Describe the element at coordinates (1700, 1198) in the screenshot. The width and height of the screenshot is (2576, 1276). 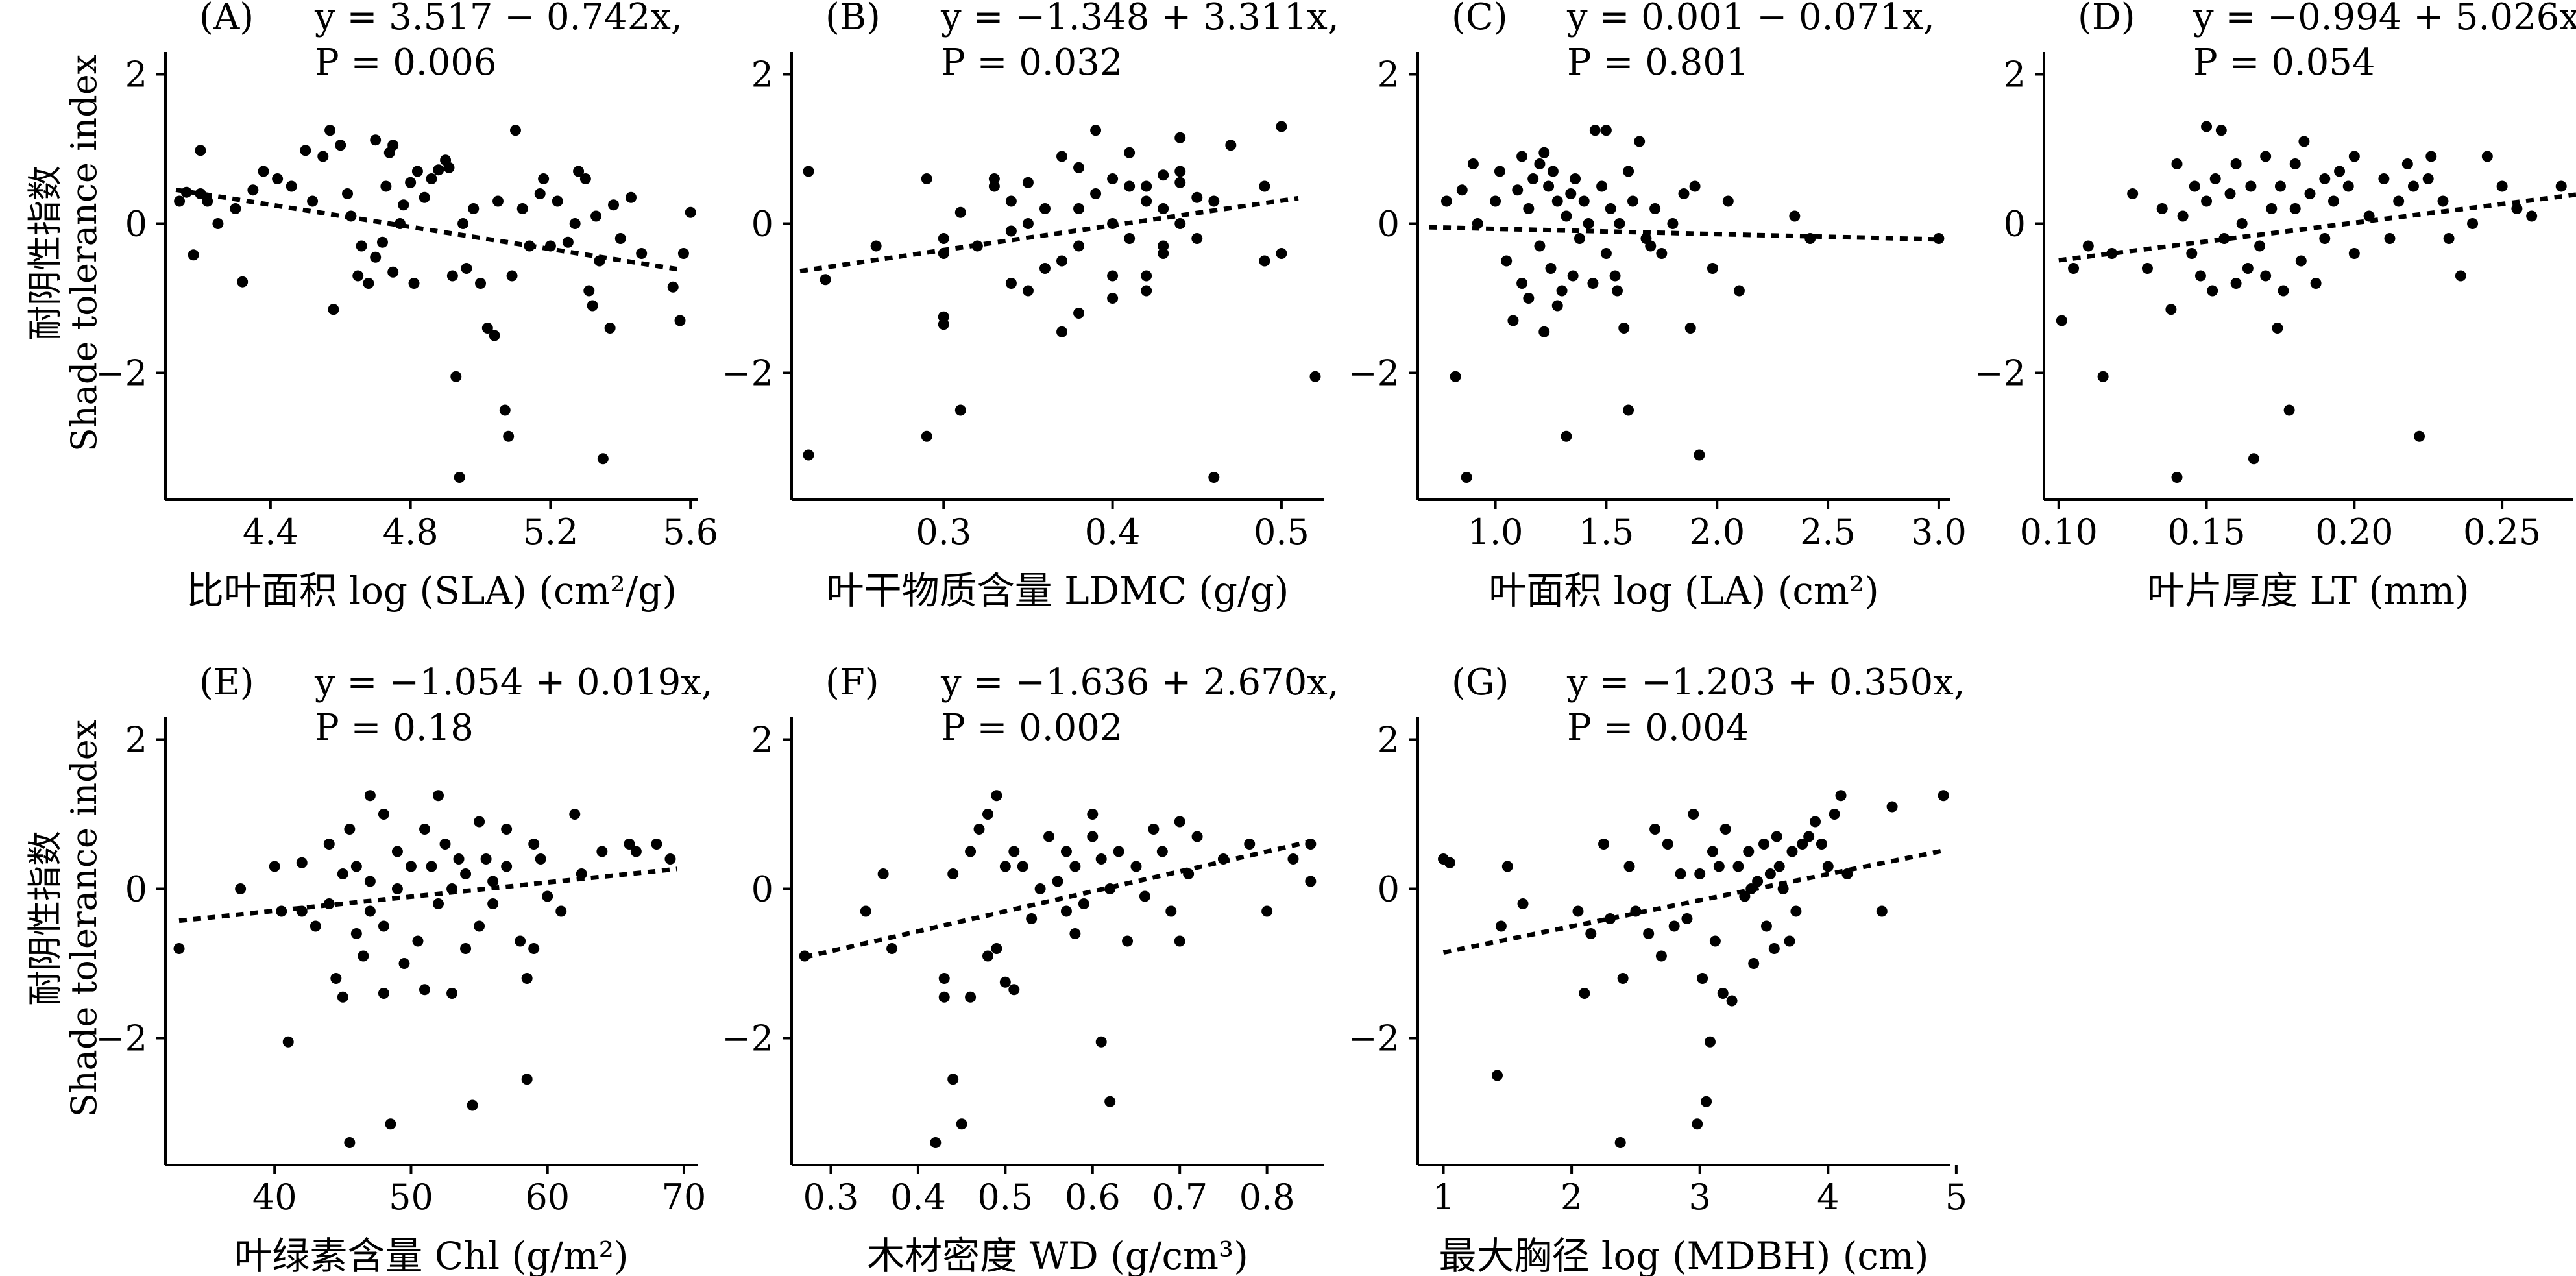
I see `x-tick-label: 3` at that location.